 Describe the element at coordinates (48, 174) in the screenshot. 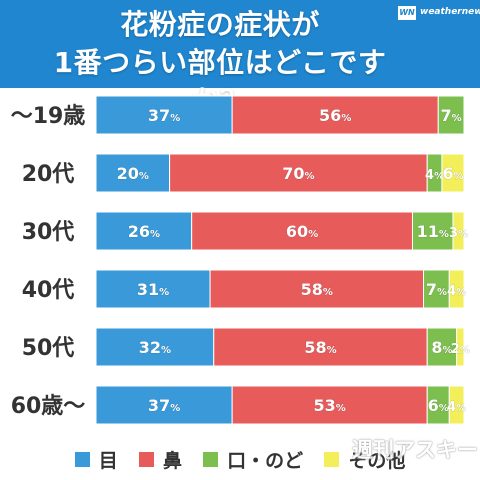

I see `category-label: 20代` at that location.